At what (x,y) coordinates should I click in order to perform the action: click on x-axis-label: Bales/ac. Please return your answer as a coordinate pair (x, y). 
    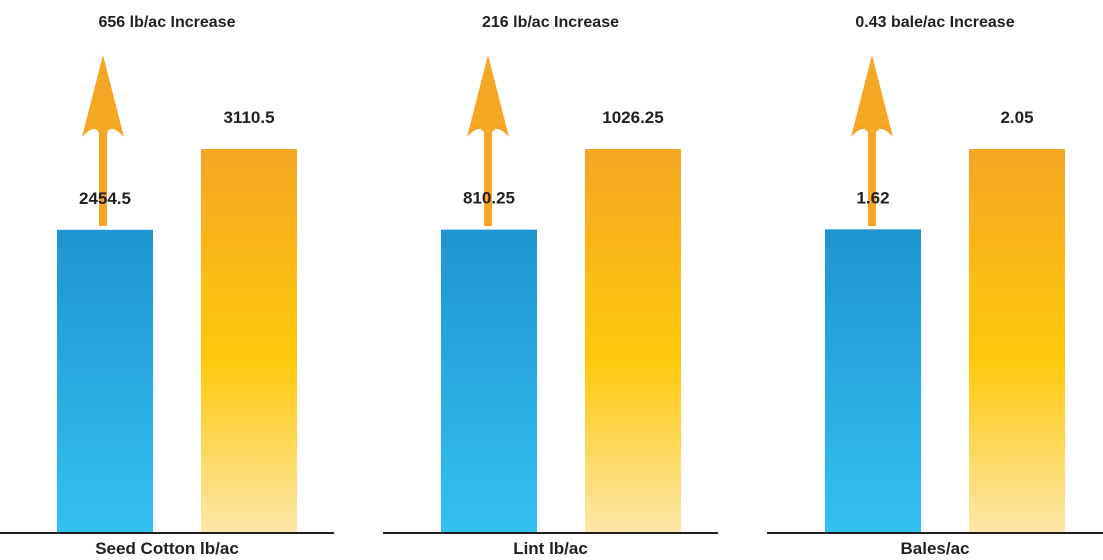
    Looking at the image, I should click on (935, 548).